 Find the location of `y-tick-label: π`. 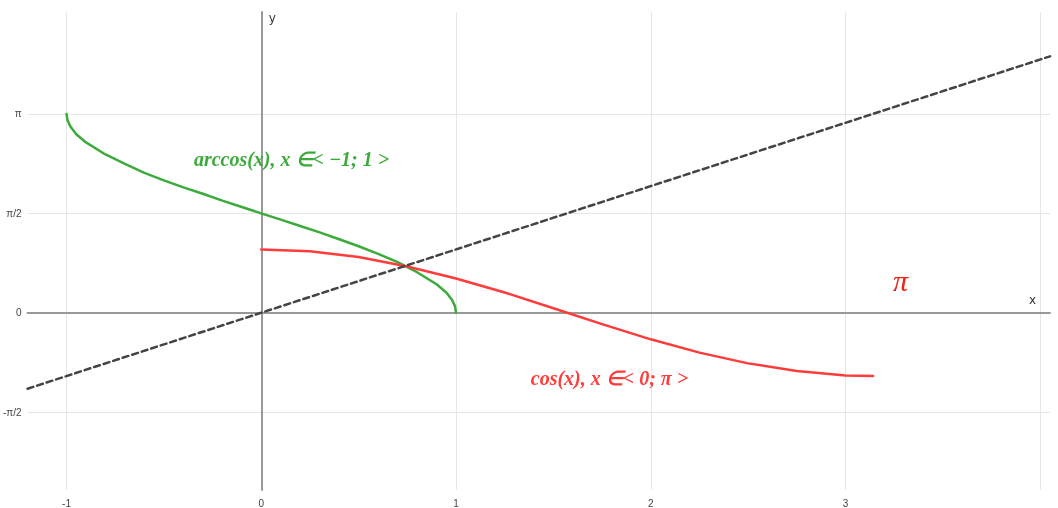

y-tick-label: π is located at coordinates (18, 114).